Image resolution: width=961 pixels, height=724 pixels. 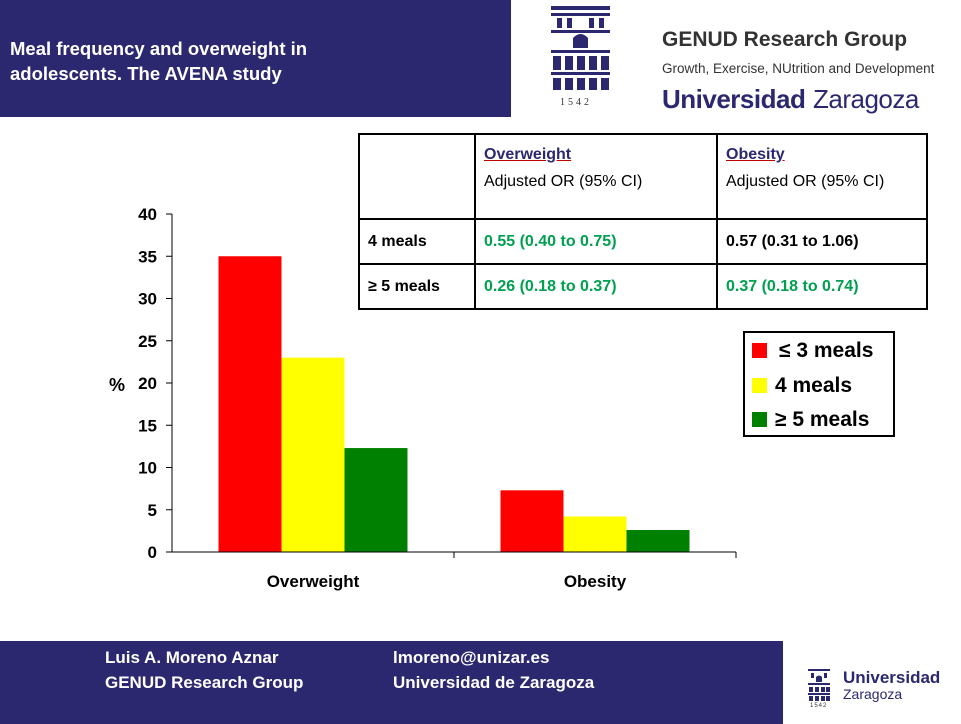 I want to click on chart-legend: ≤ 3 meals 4 meals ≥ 5 meals, so click(x=819, y=384).